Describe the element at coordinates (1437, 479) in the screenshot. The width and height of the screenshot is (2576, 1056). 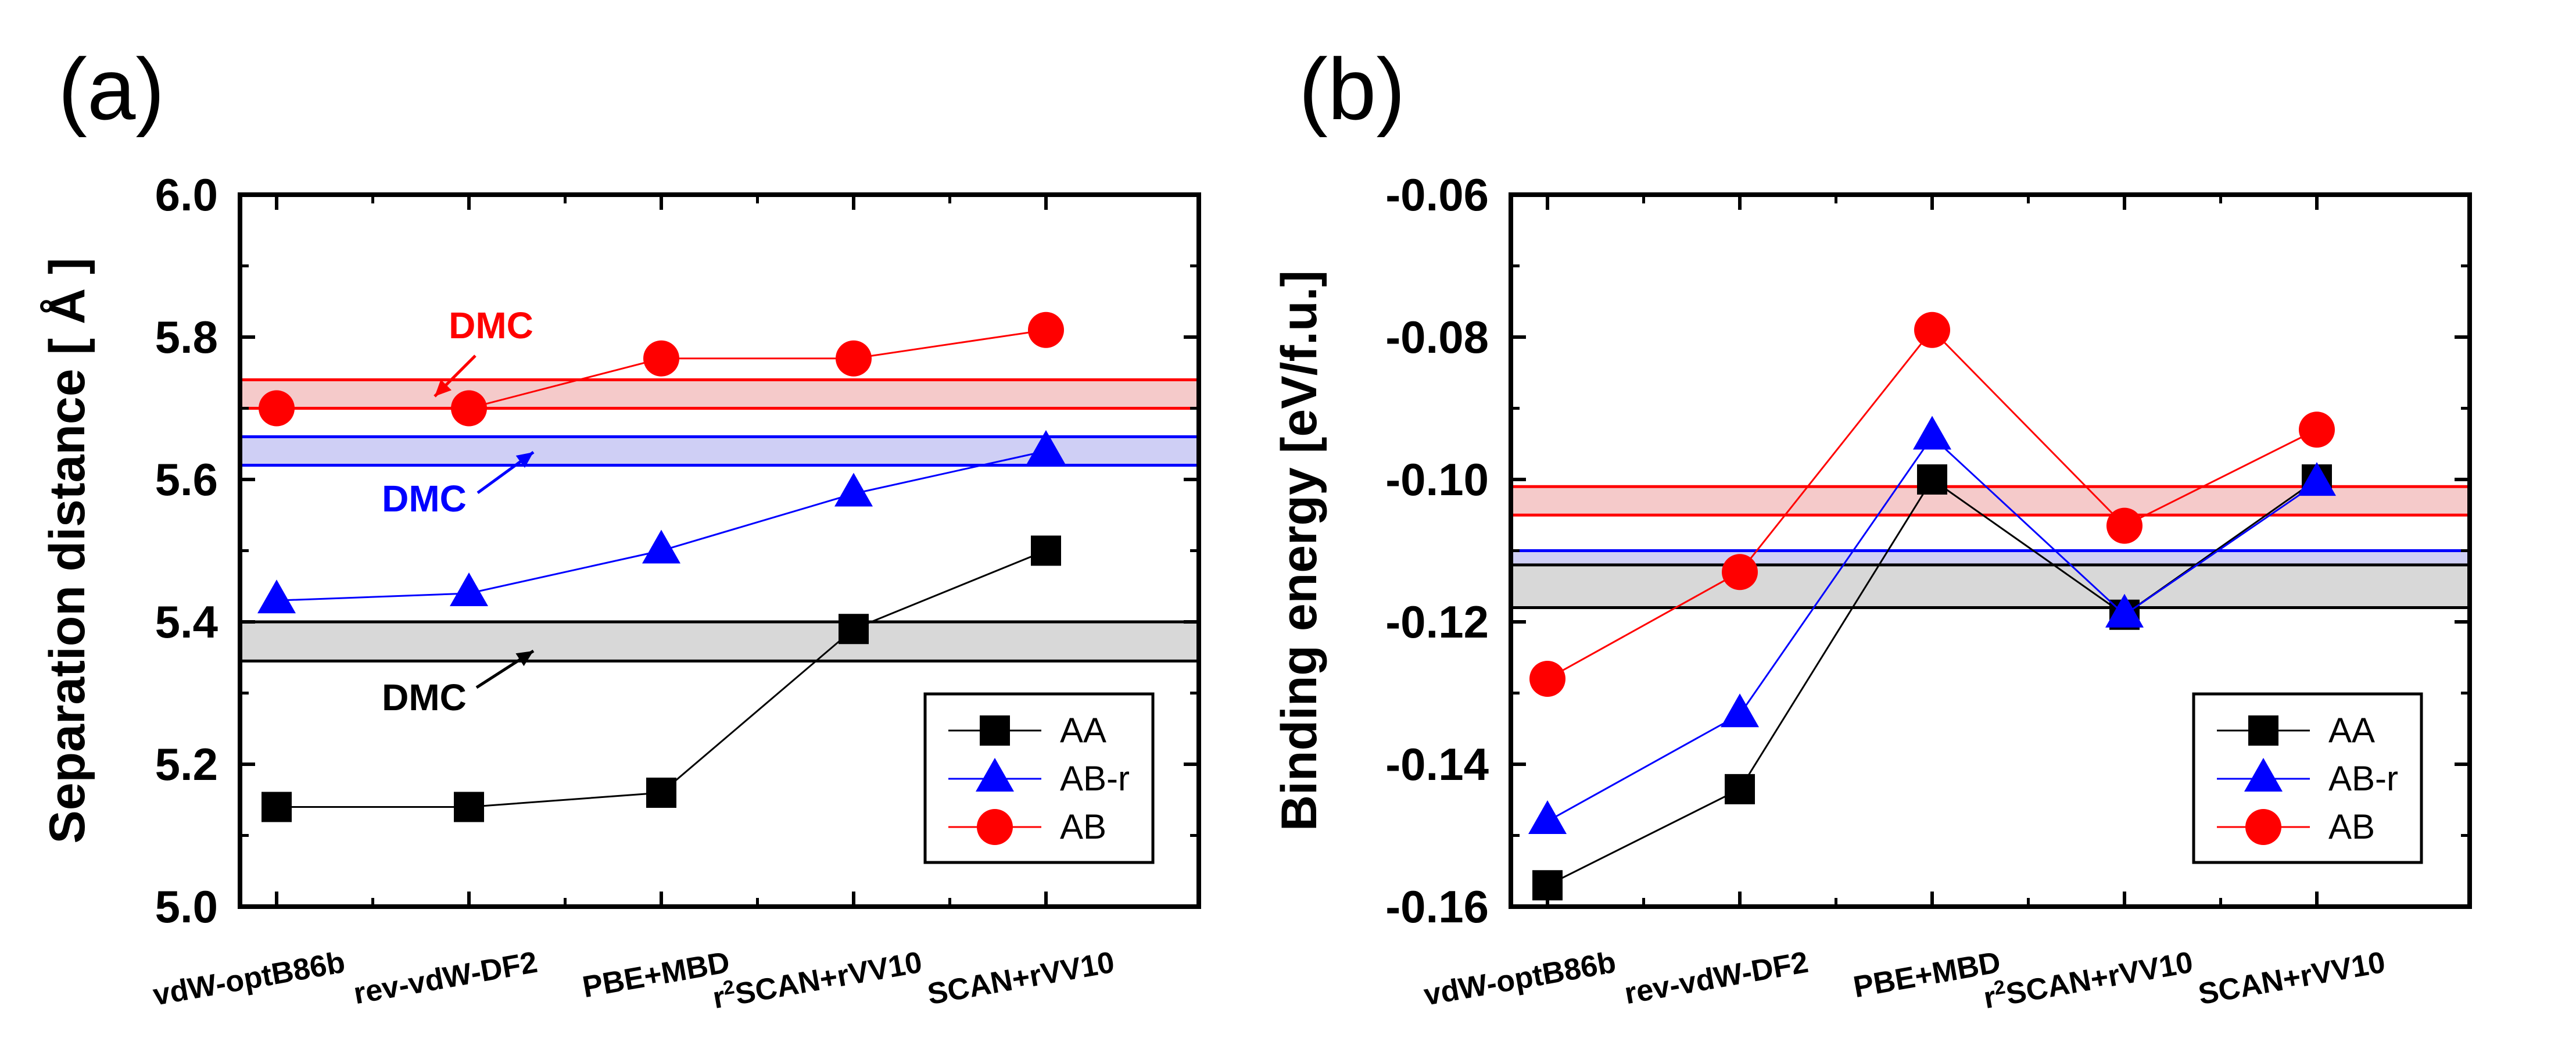
I see `y-tick-label: -0.10` at that location.